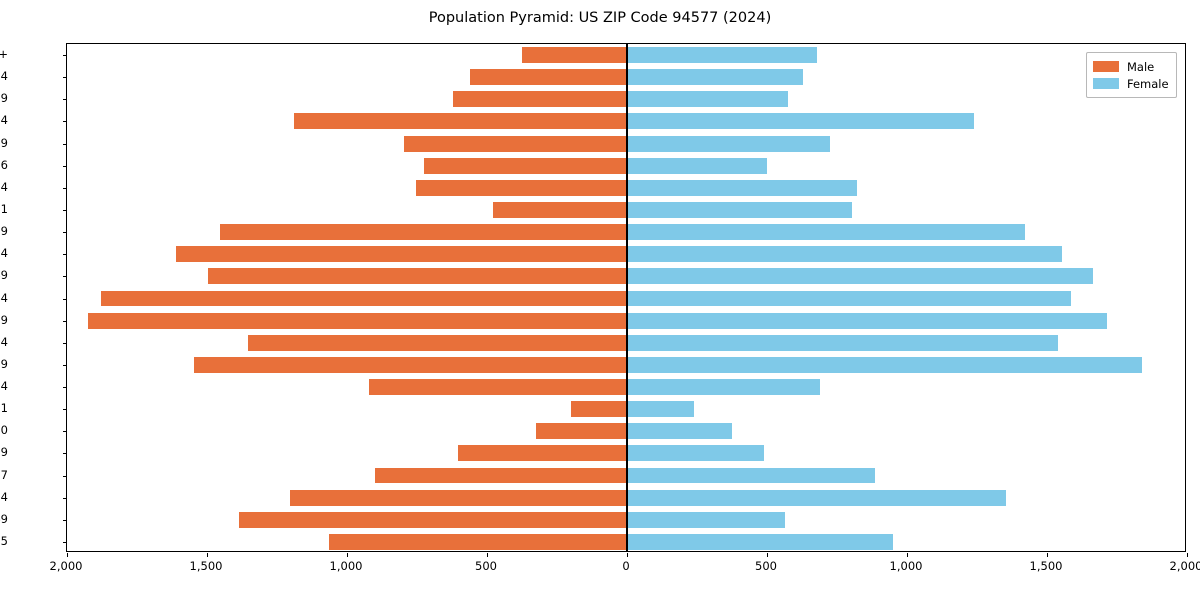 This screenshot has width=1200, height=600. I want to click on x-axis-tick-label: 500, so click(486, 566).